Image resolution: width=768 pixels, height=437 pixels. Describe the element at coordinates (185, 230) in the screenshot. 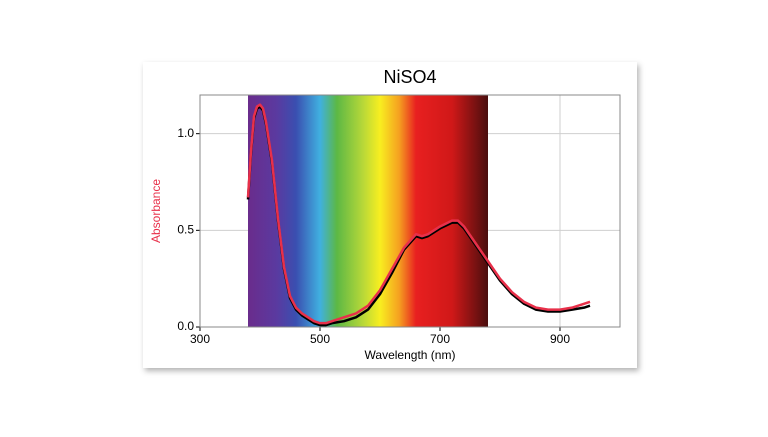

I see `y-tick-label: 0.5` at that location.